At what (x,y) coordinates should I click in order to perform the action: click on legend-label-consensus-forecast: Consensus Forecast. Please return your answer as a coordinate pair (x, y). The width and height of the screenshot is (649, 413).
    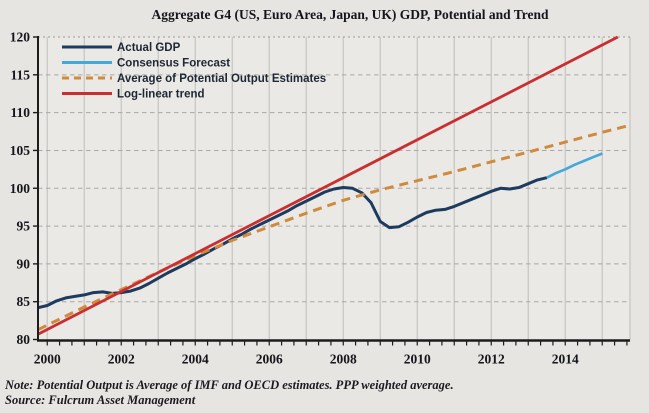
    Looking at the image, I should click on (173, 64).